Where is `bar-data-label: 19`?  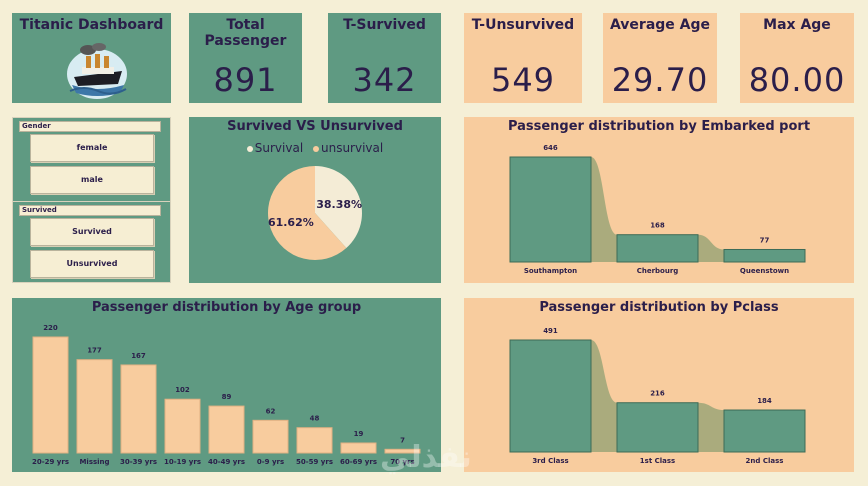 bar-data-label: 19 is located at coordinates (359, 434).